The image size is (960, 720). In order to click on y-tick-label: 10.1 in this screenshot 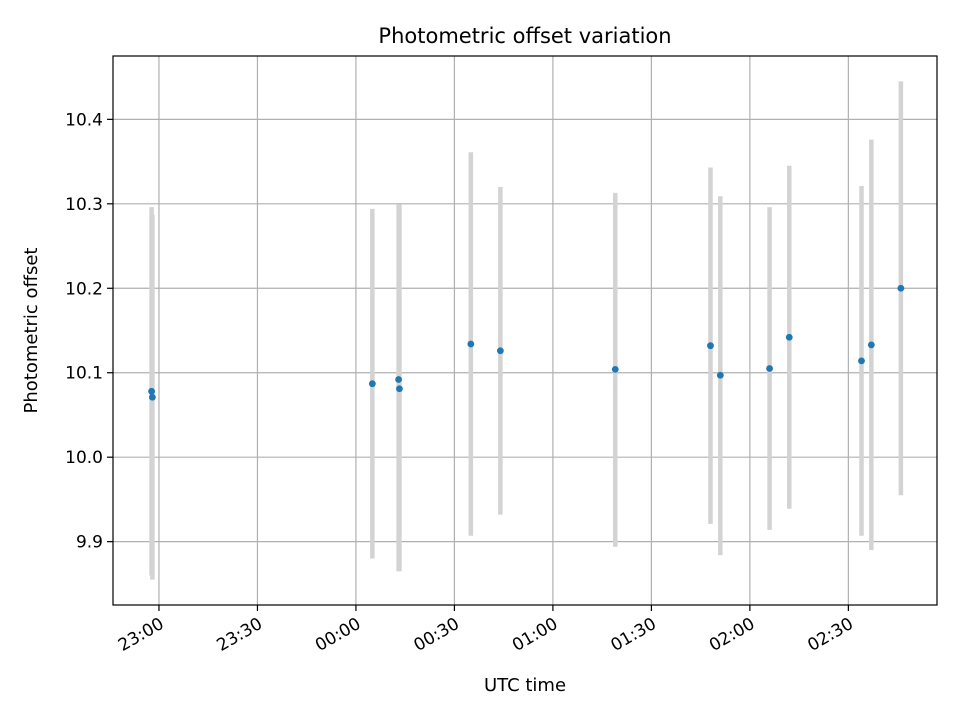, I will do `click(84, 374)`.